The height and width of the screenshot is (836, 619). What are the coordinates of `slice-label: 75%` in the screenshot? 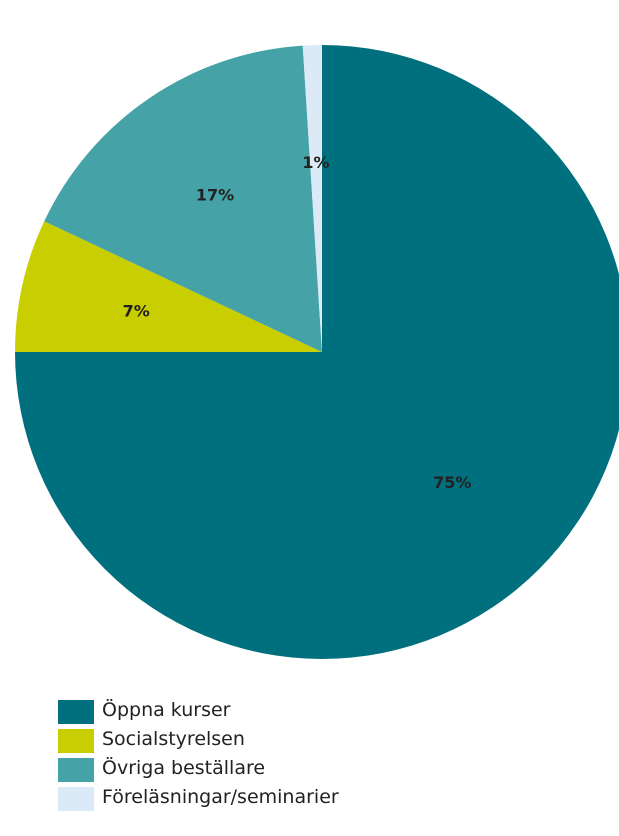 It's located at (452, 482).